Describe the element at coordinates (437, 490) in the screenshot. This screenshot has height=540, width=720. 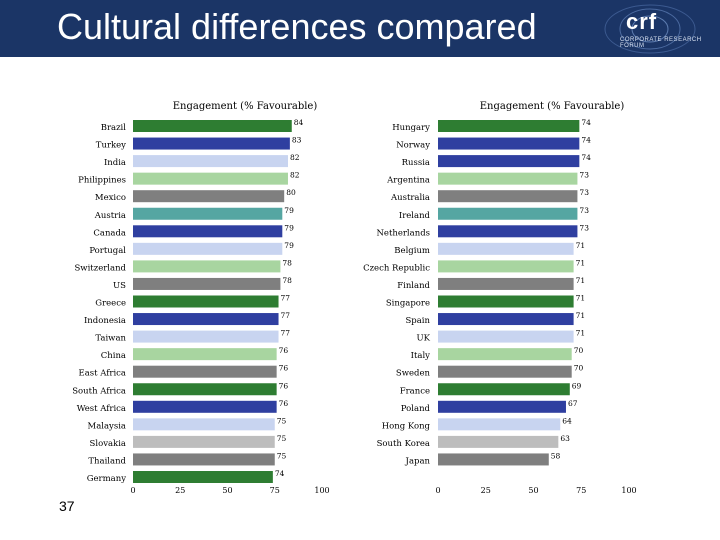
I see `tick-label: 0` at that location.